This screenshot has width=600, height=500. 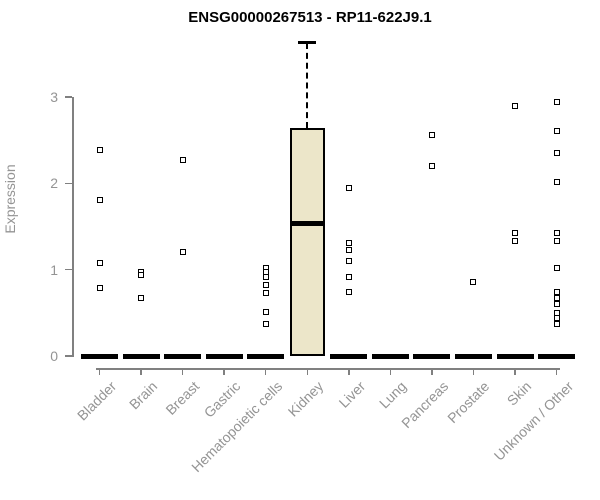 I want to click on whisker-cap, so click(x=307, y=42).